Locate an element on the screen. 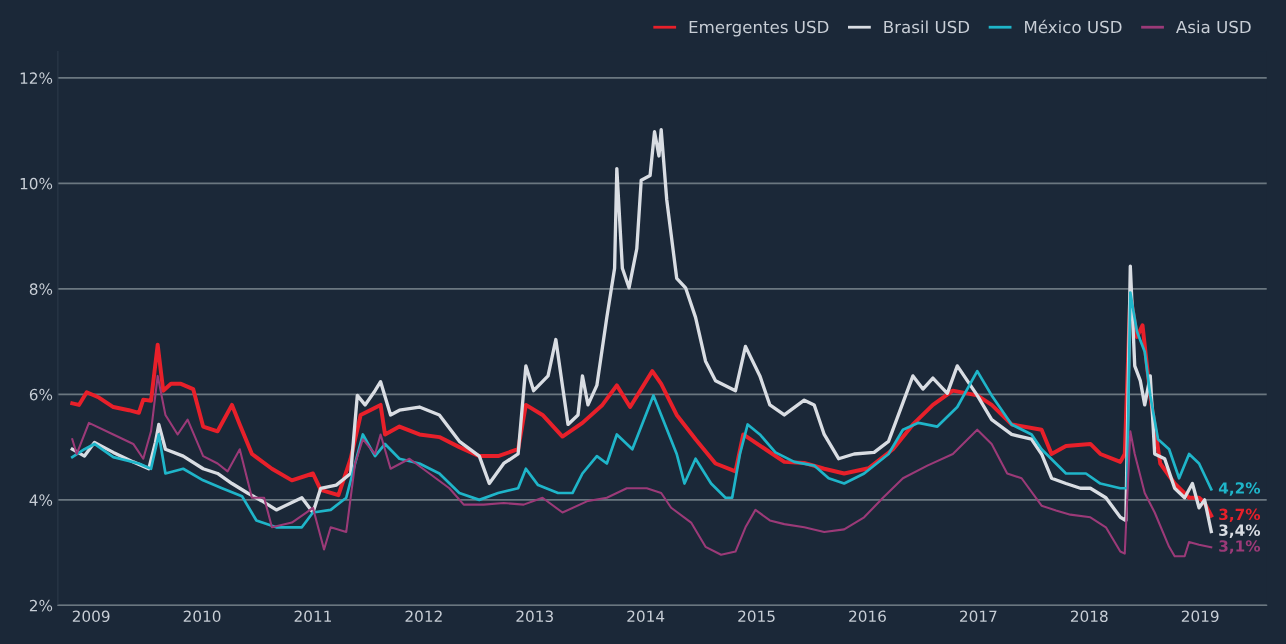 The image size is (1286, 644). legend-label: Brasil USD is located at coordinates (927, 27).